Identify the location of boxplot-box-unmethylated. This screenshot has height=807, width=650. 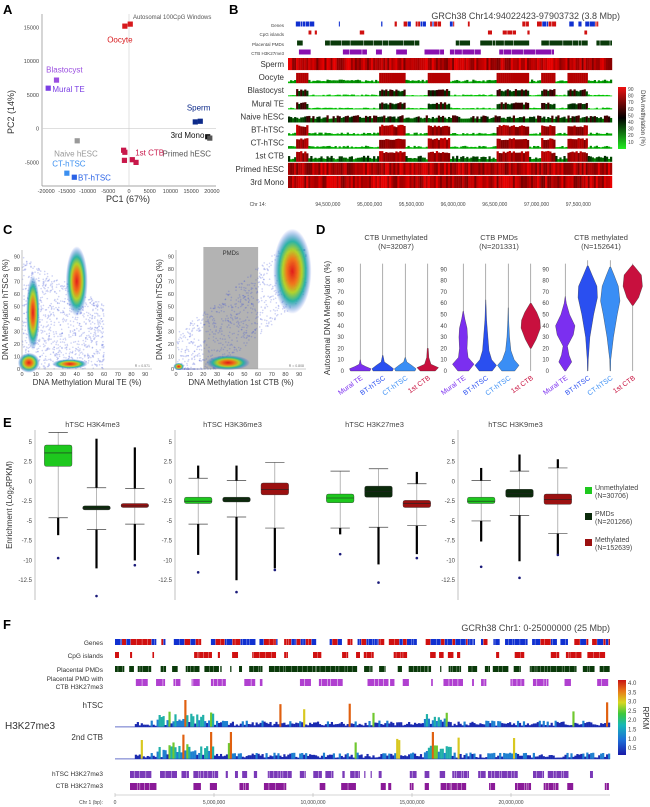
(58, 455).